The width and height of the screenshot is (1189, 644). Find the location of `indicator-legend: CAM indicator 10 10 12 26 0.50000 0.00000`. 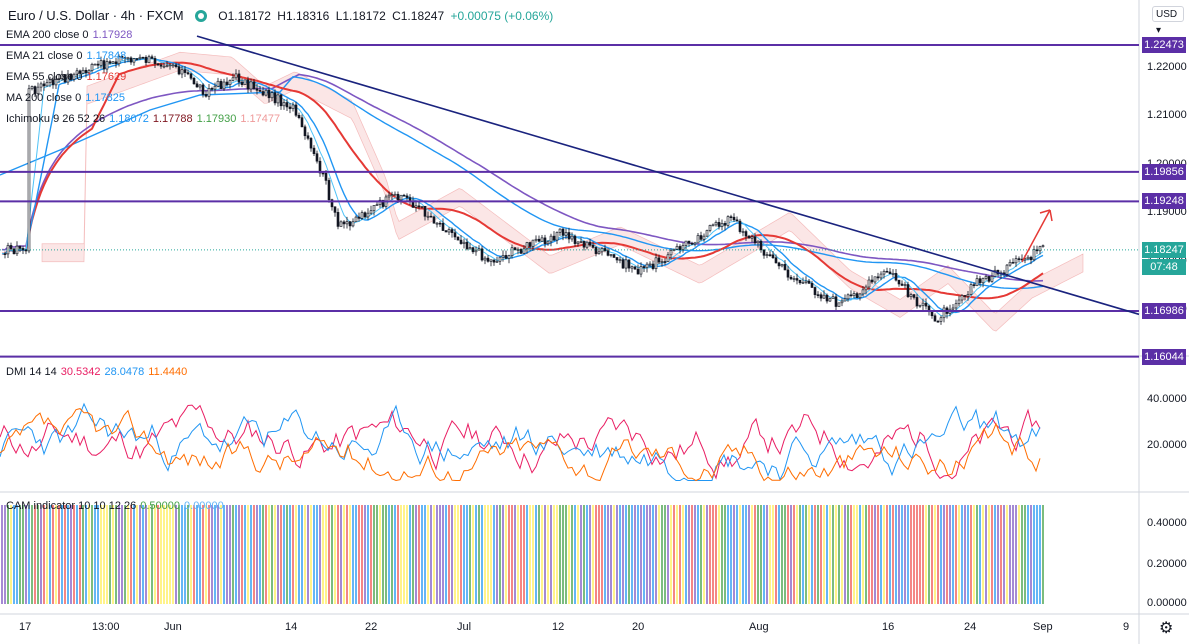

indicator-legend: CAM indicator 10 10 12 26 0.50000 0.00000 is located at coordinates (117, 506).